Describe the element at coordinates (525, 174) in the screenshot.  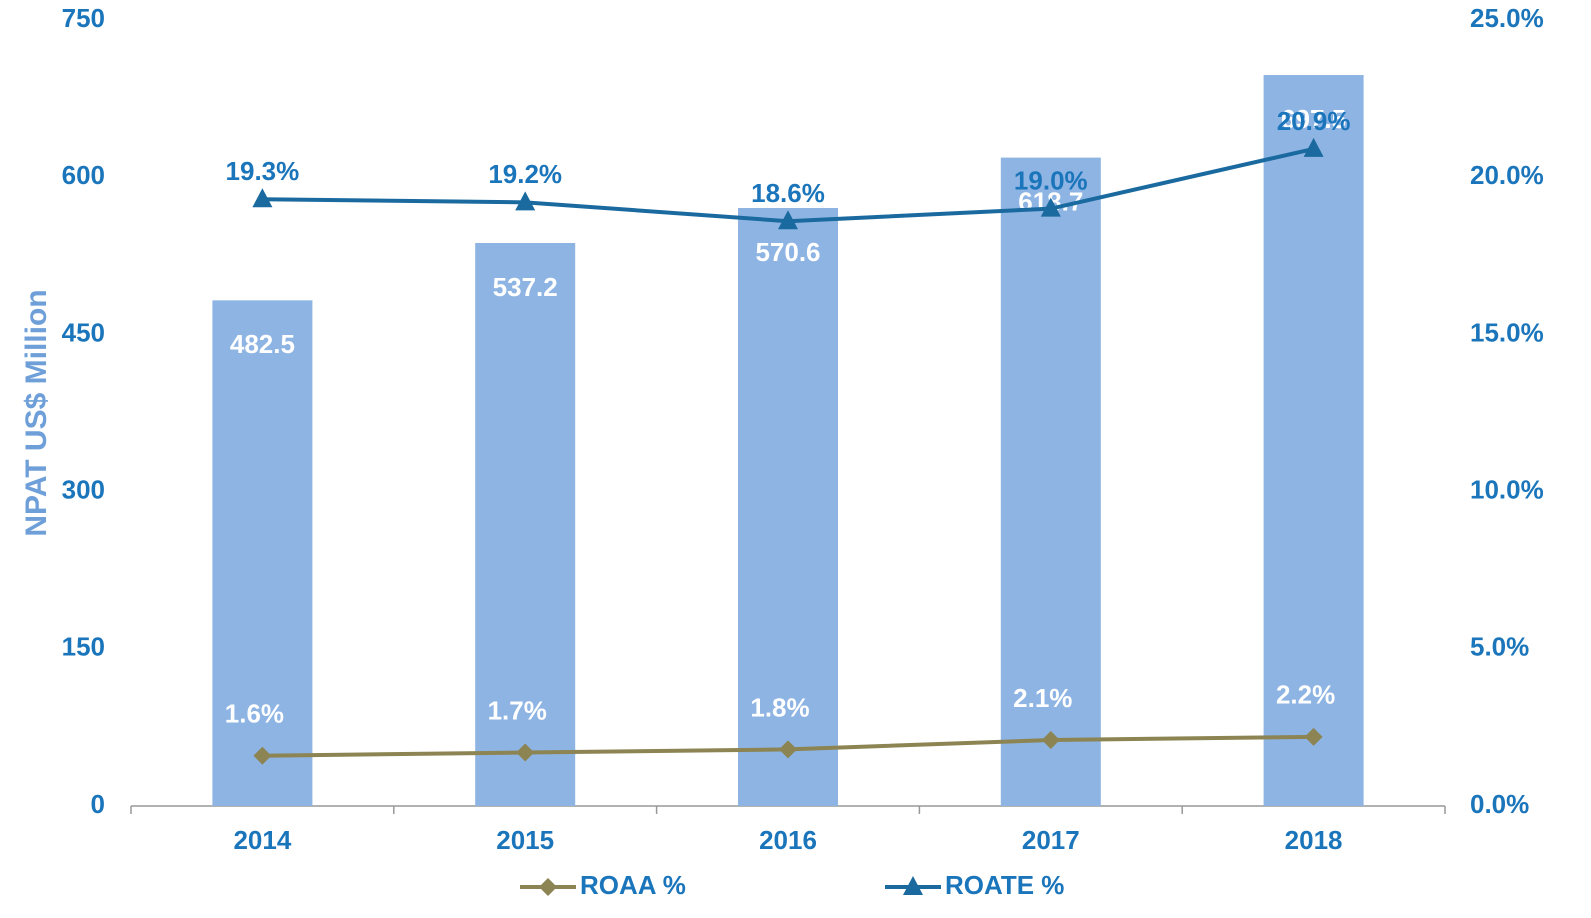
I see `data-label: 19.2%` at that location.